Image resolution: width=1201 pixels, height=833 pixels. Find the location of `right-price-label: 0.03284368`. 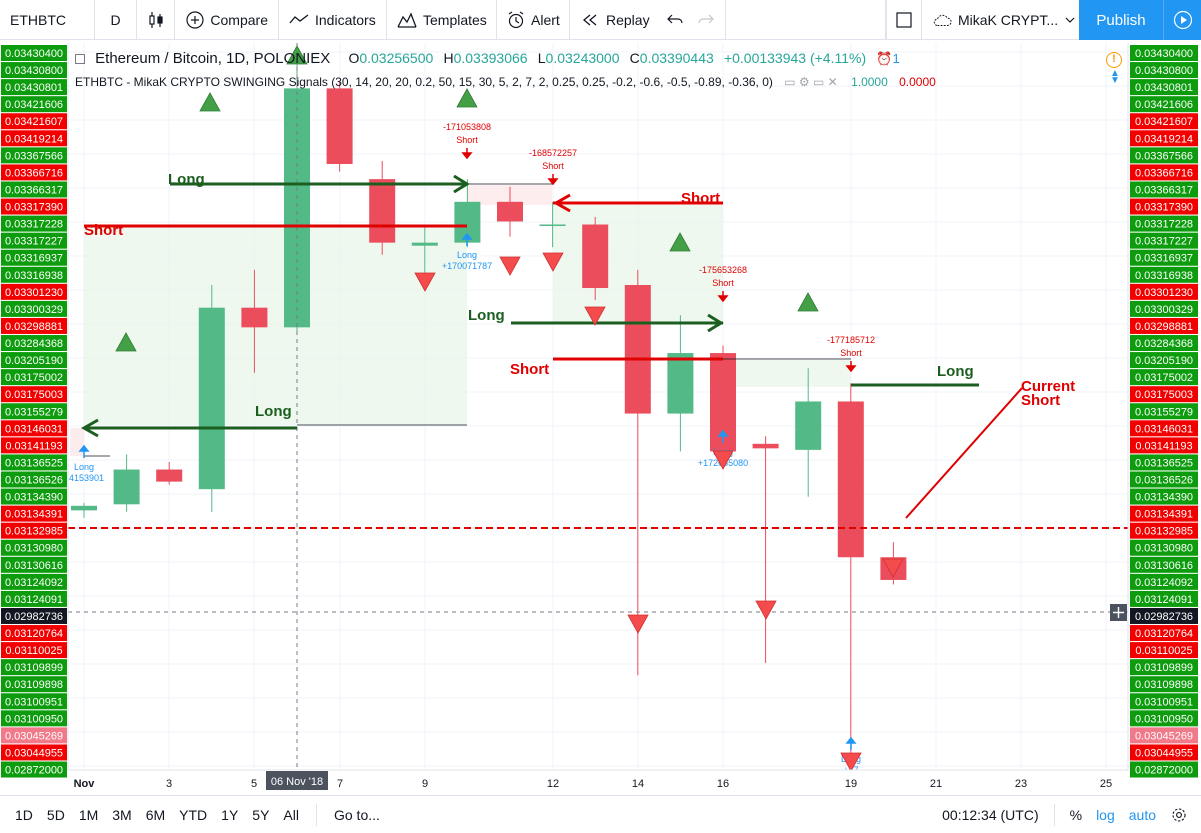

right-price-label: 0.03284368 is located at coordinates (1164, 344).